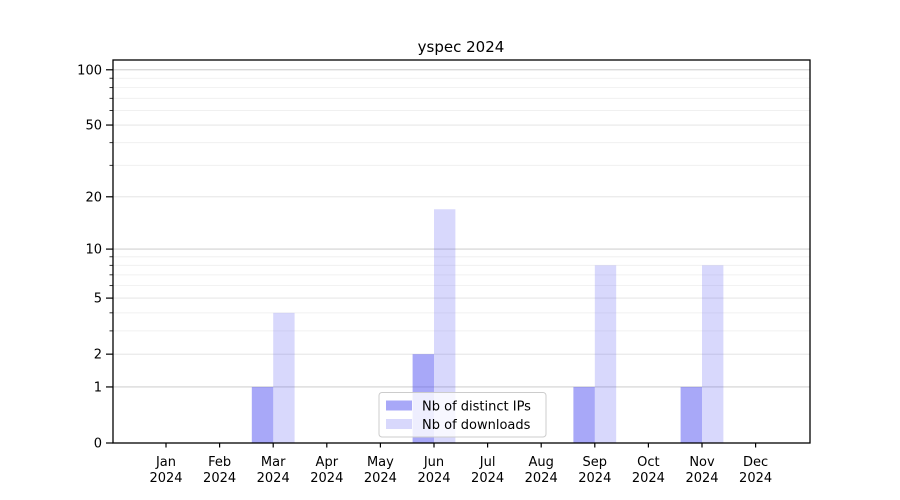 The height and width of the screenshot is (500, 900). I want to click on y-tick-label: 2, so click(98, 355).